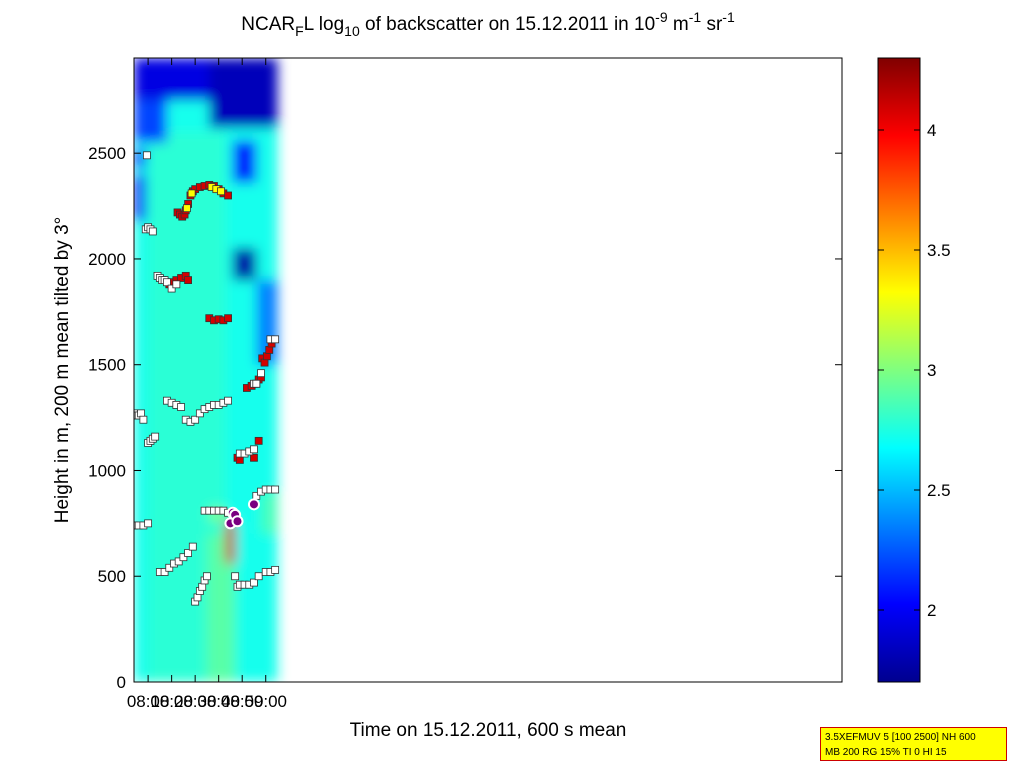 The height and width of the screenshot is (767, 1023). I want to click on white-900-point, so click(275, 489).